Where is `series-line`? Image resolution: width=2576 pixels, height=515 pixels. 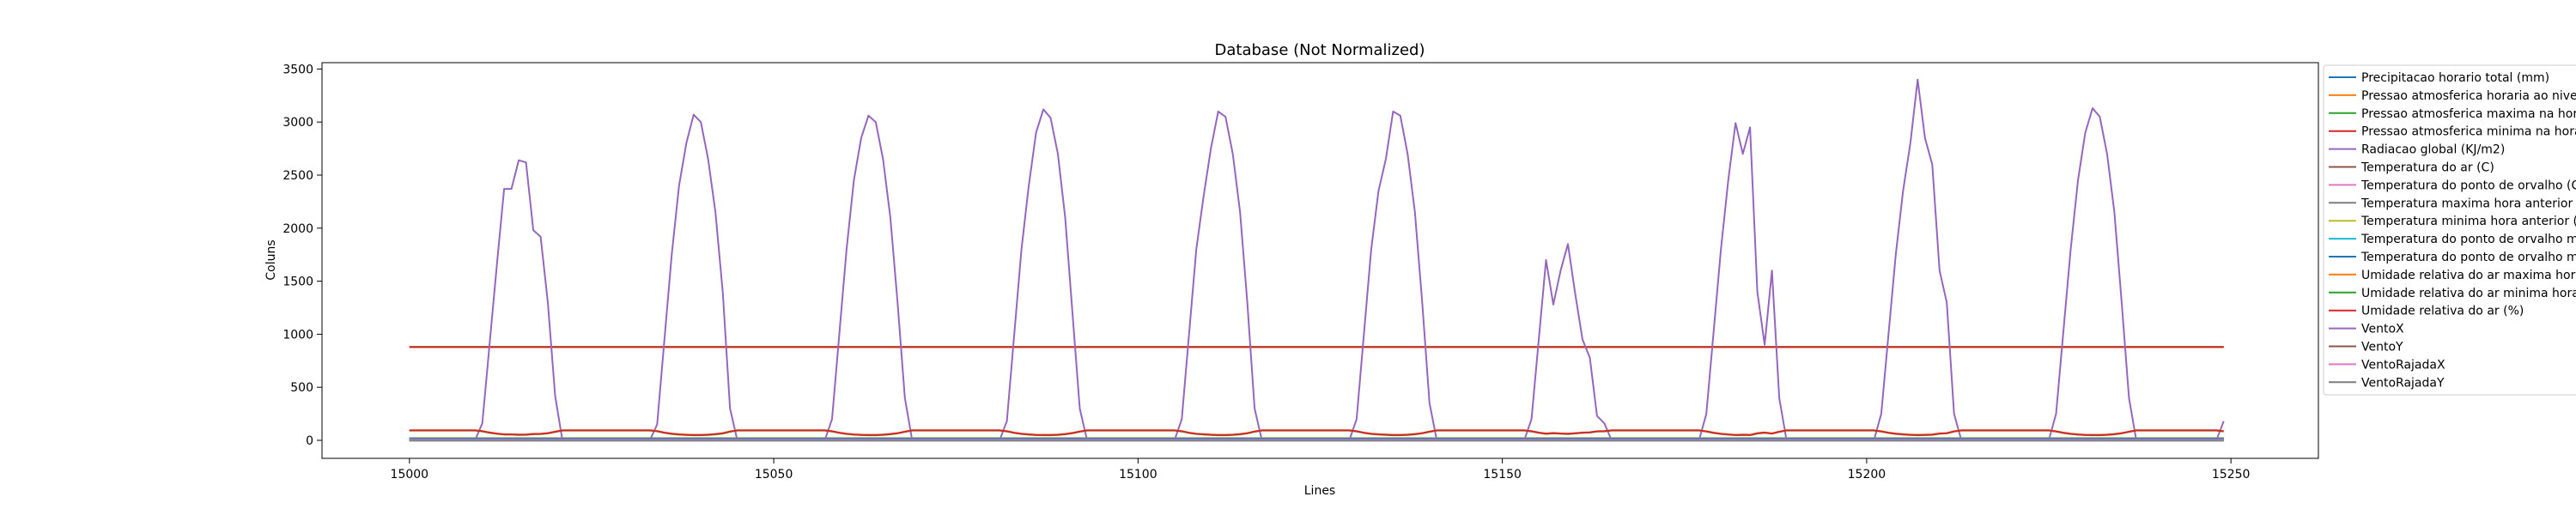 series-line is located at coordinates (1316, 432).